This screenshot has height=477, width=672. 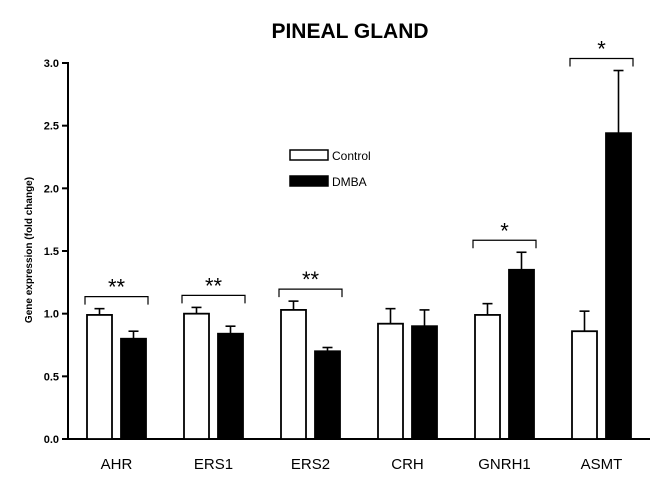 What do you see at coordinates (349, 182) in the screenshot?
I see `legend-label-dmba: DMBA` at bounding box center [349, 182].